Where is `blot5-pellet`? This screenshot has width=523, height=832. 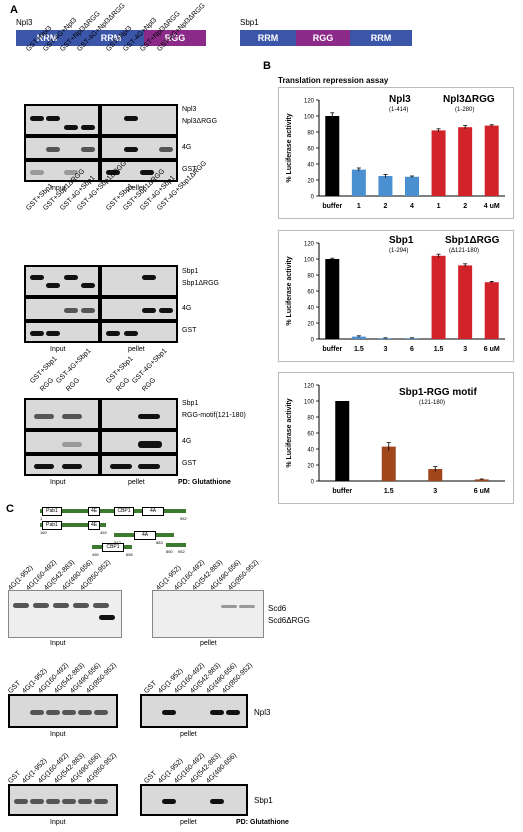
blot5-pellet is located at coordinates (194, 711).